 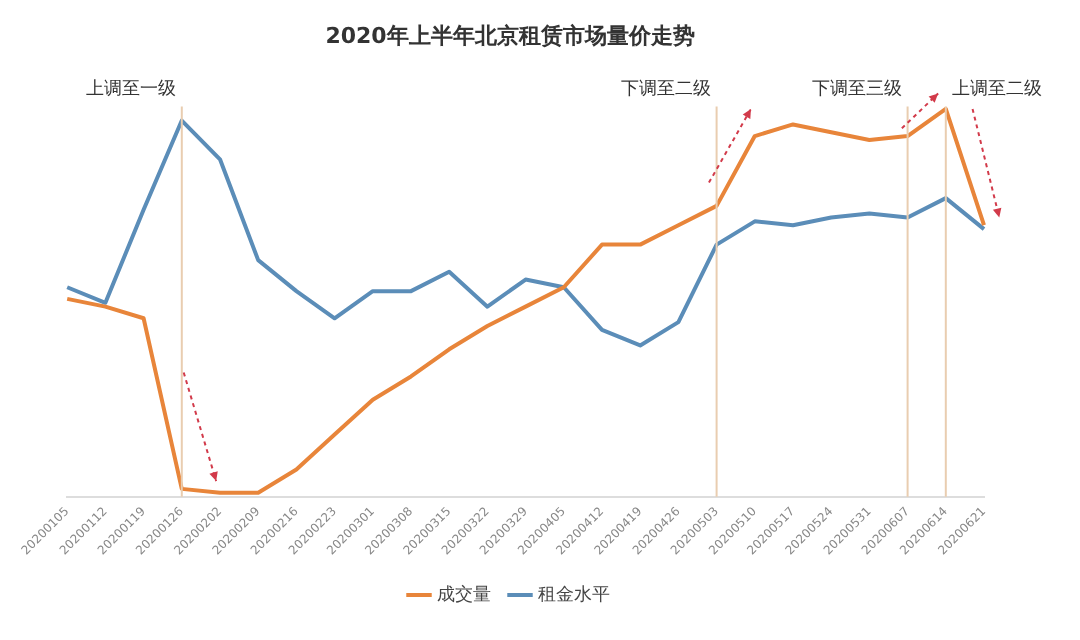 What do you see at coordinates (856, 89) in the screenshot?
I see `ref-line-label: 下调至三级` at bounding box center [856, 89].